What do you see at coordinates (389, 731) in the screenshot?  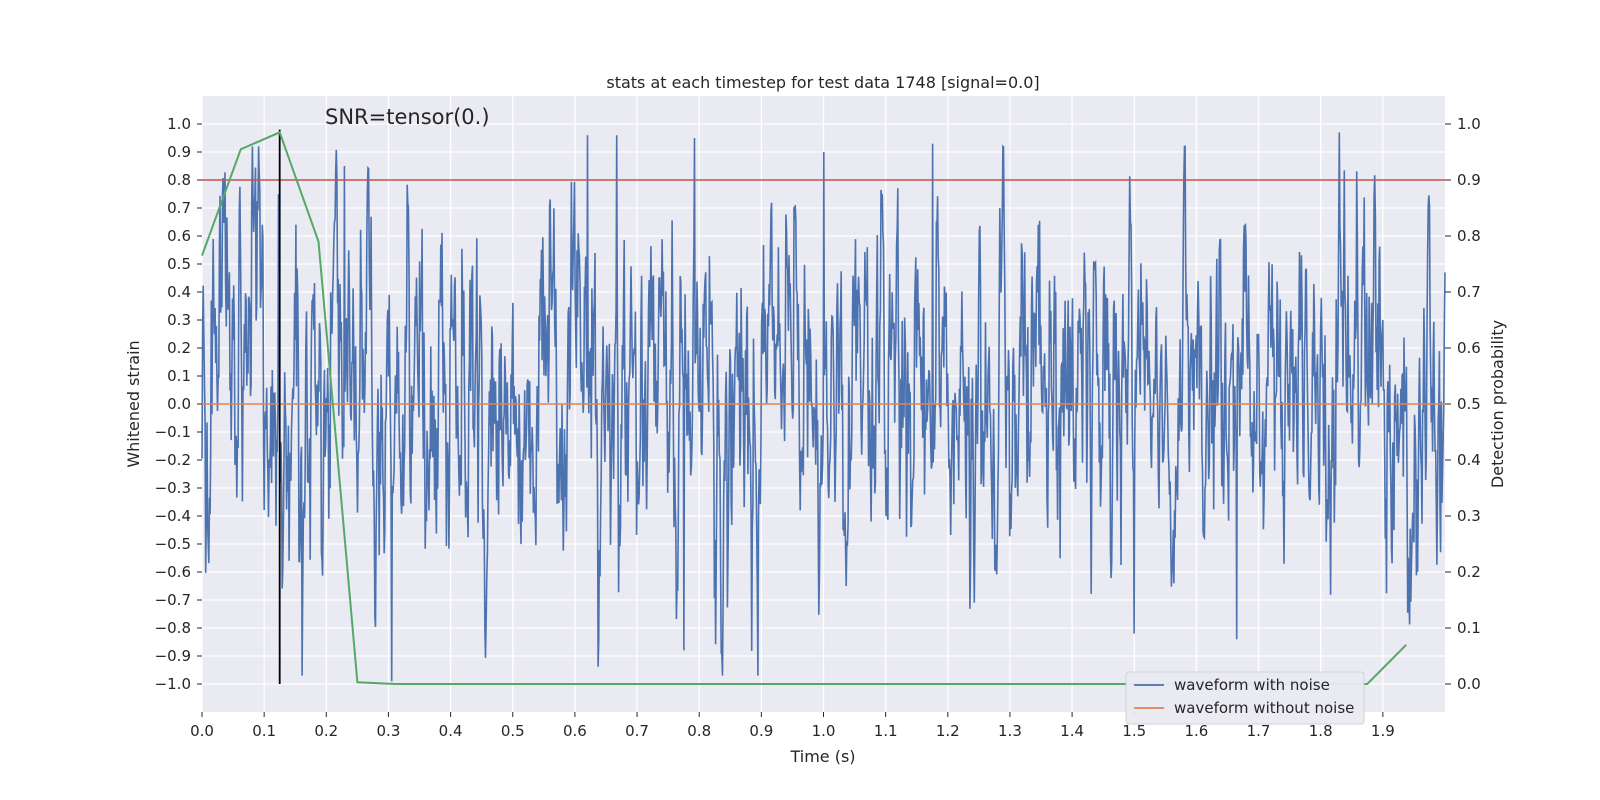 I see `x-tick-label: 0.3` at bounding box center [389, 731].